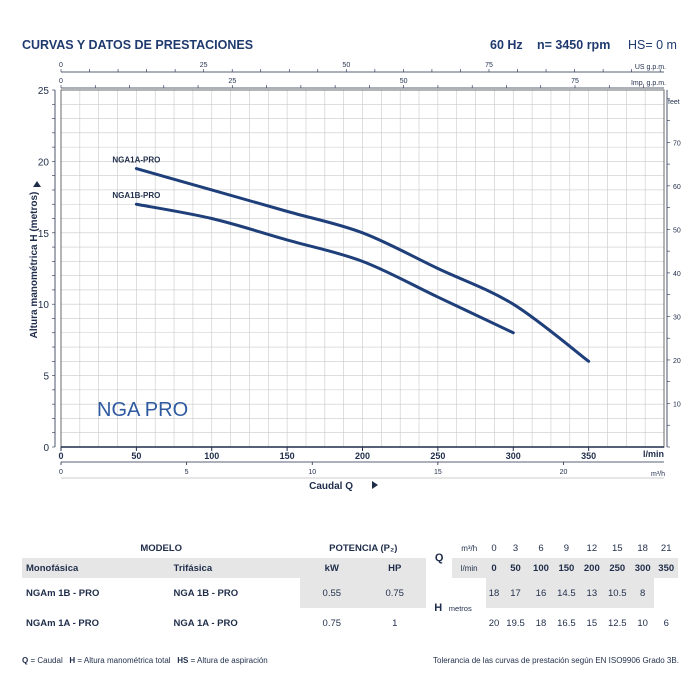 The width and height of the screenshot is (700, 700). I want to click on x-tick-label: 0, so click(60, 456).